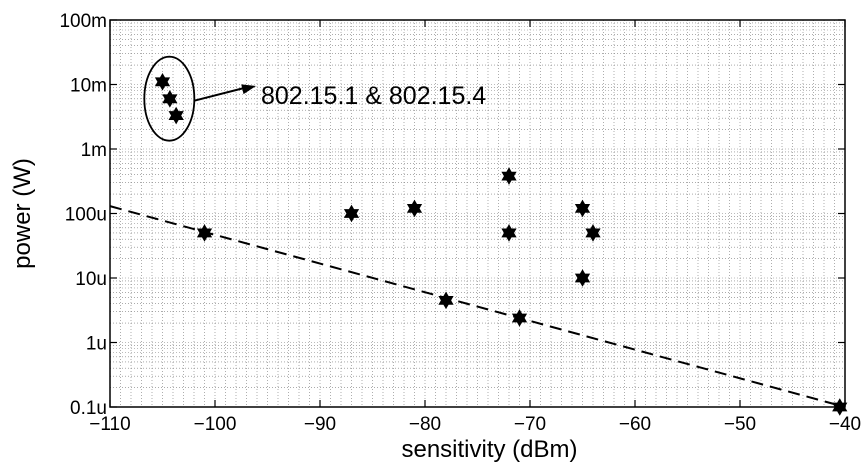  Describe the element at coordinates (373, 96) in the screenshot. I see `annotation-label: 802.15.1 & 802.15.4` at that location.